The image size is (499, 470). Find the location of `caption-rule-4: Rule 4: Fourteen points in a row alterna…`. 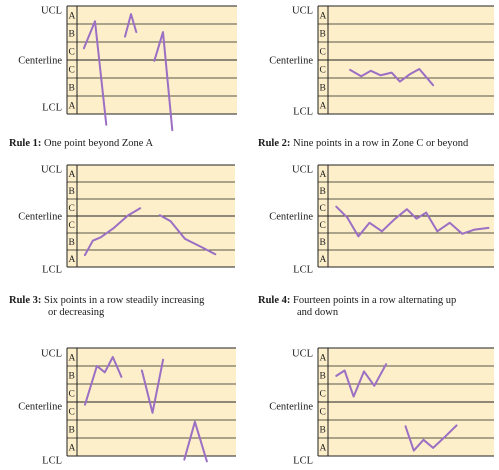

caption-rule-4: Rule 4: Fourteen points in a row alterna… is located at coordinates (357, 307).